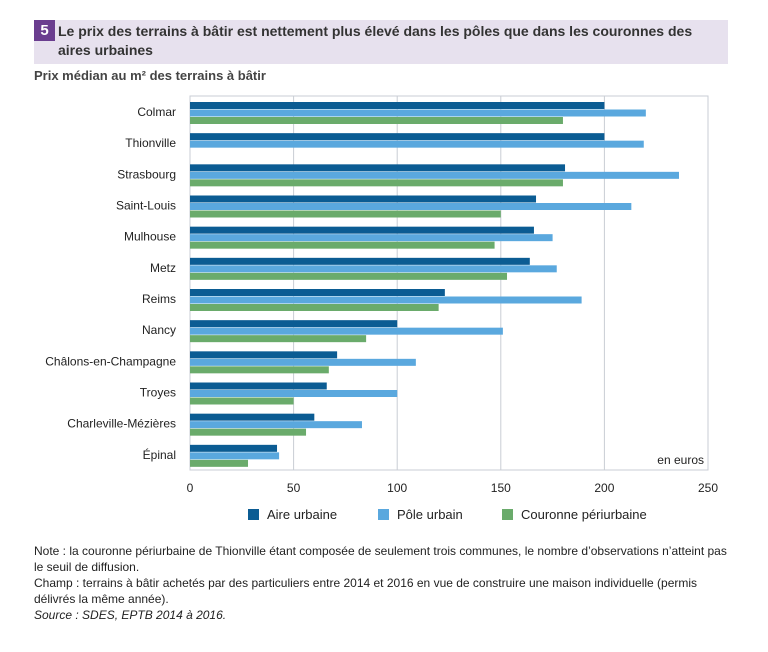 This screenshot has height=652, width=768. I want to click on x-tick-label: 150, so click(501, 488).